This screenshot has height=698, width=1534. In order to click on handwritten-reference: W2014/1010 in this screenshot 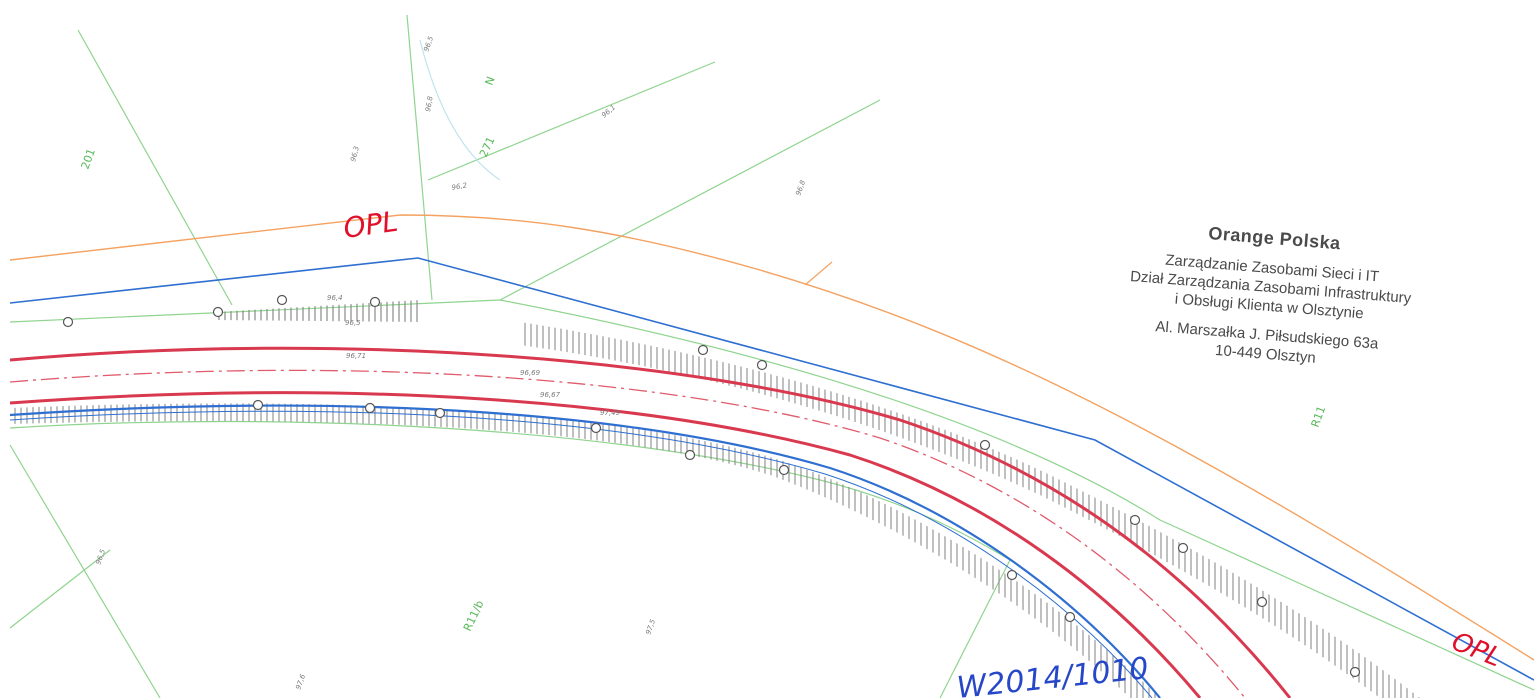, I will do `click(1052, 674)`.